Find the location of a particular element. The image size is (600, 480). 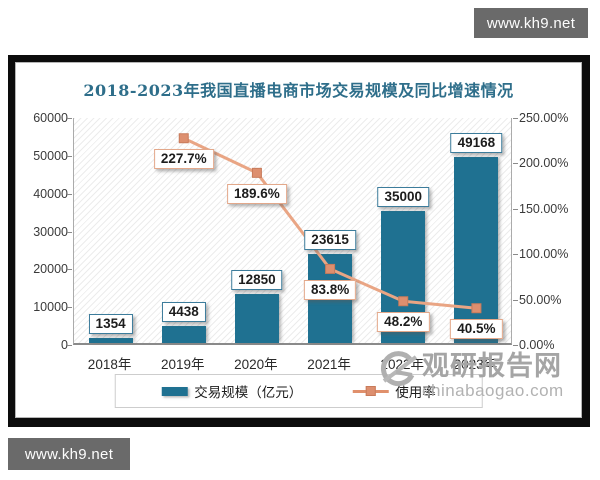

watermark-kh9-top: www.kh9.net is located at coordinates (531, 23).